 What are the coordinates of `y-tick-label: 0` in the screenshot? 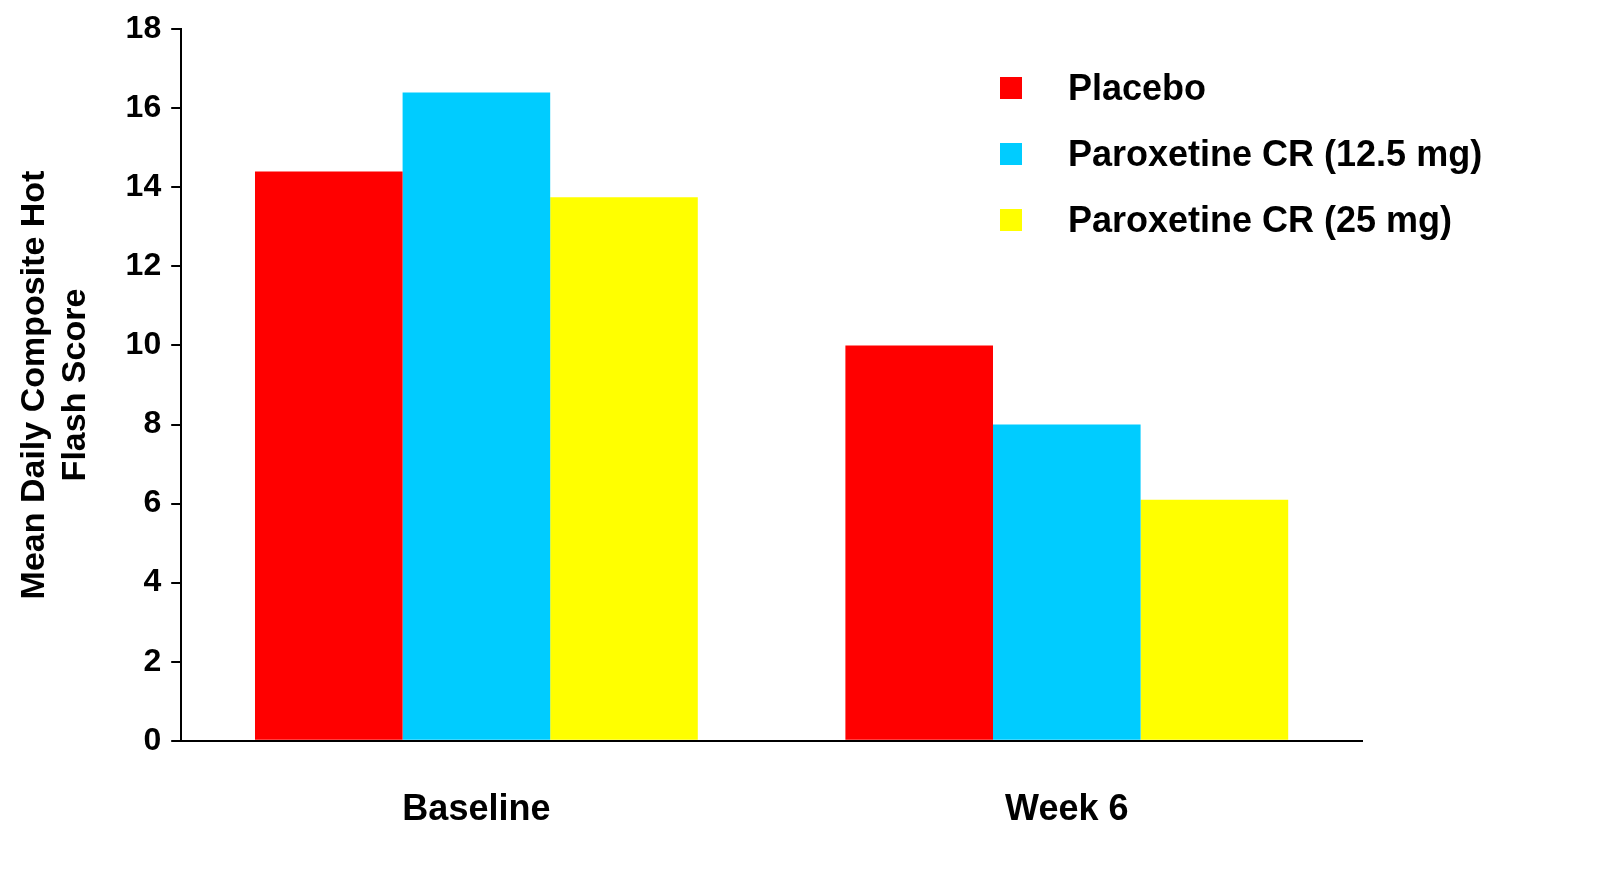 It's located at (152, 738).